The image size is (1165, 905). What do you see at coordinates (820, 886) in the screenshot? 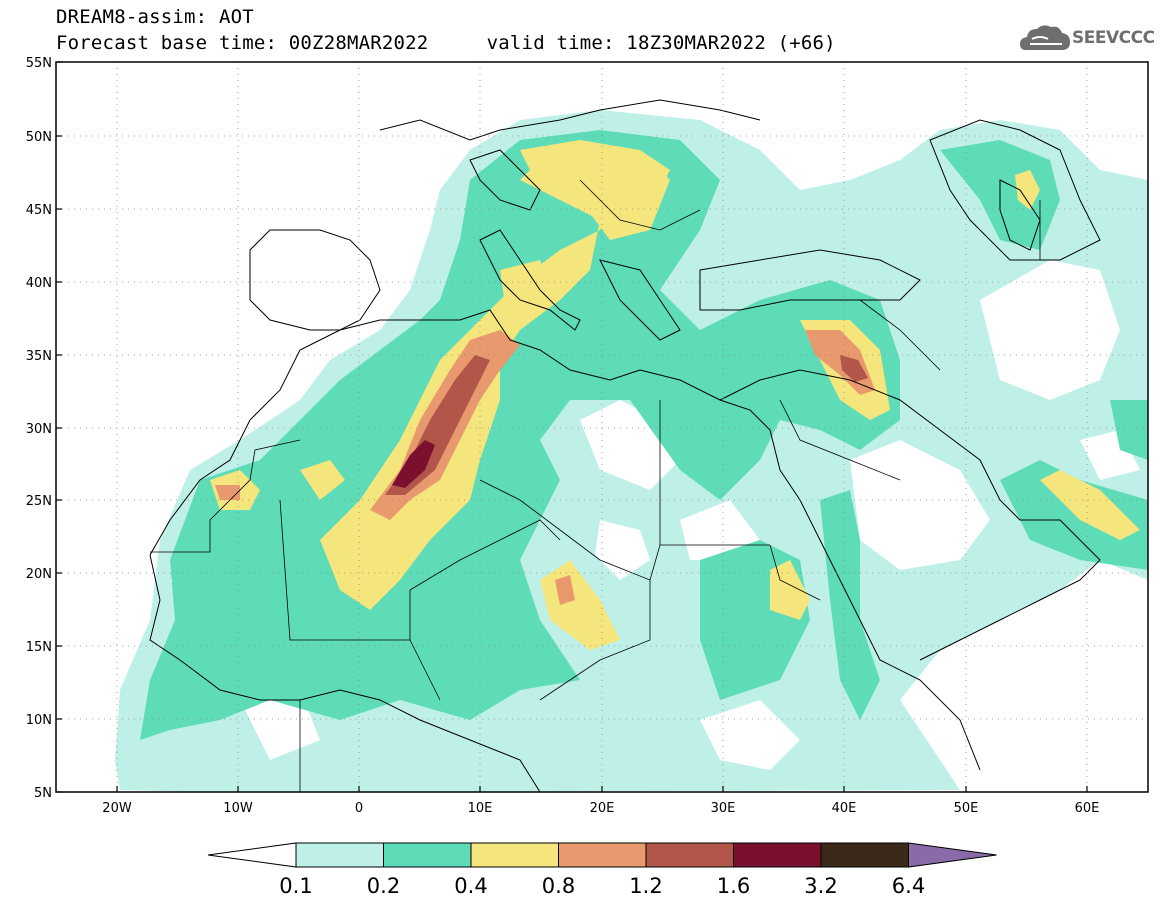
I see `legend-level-label: 3.2` at bounding box center [820, 886].